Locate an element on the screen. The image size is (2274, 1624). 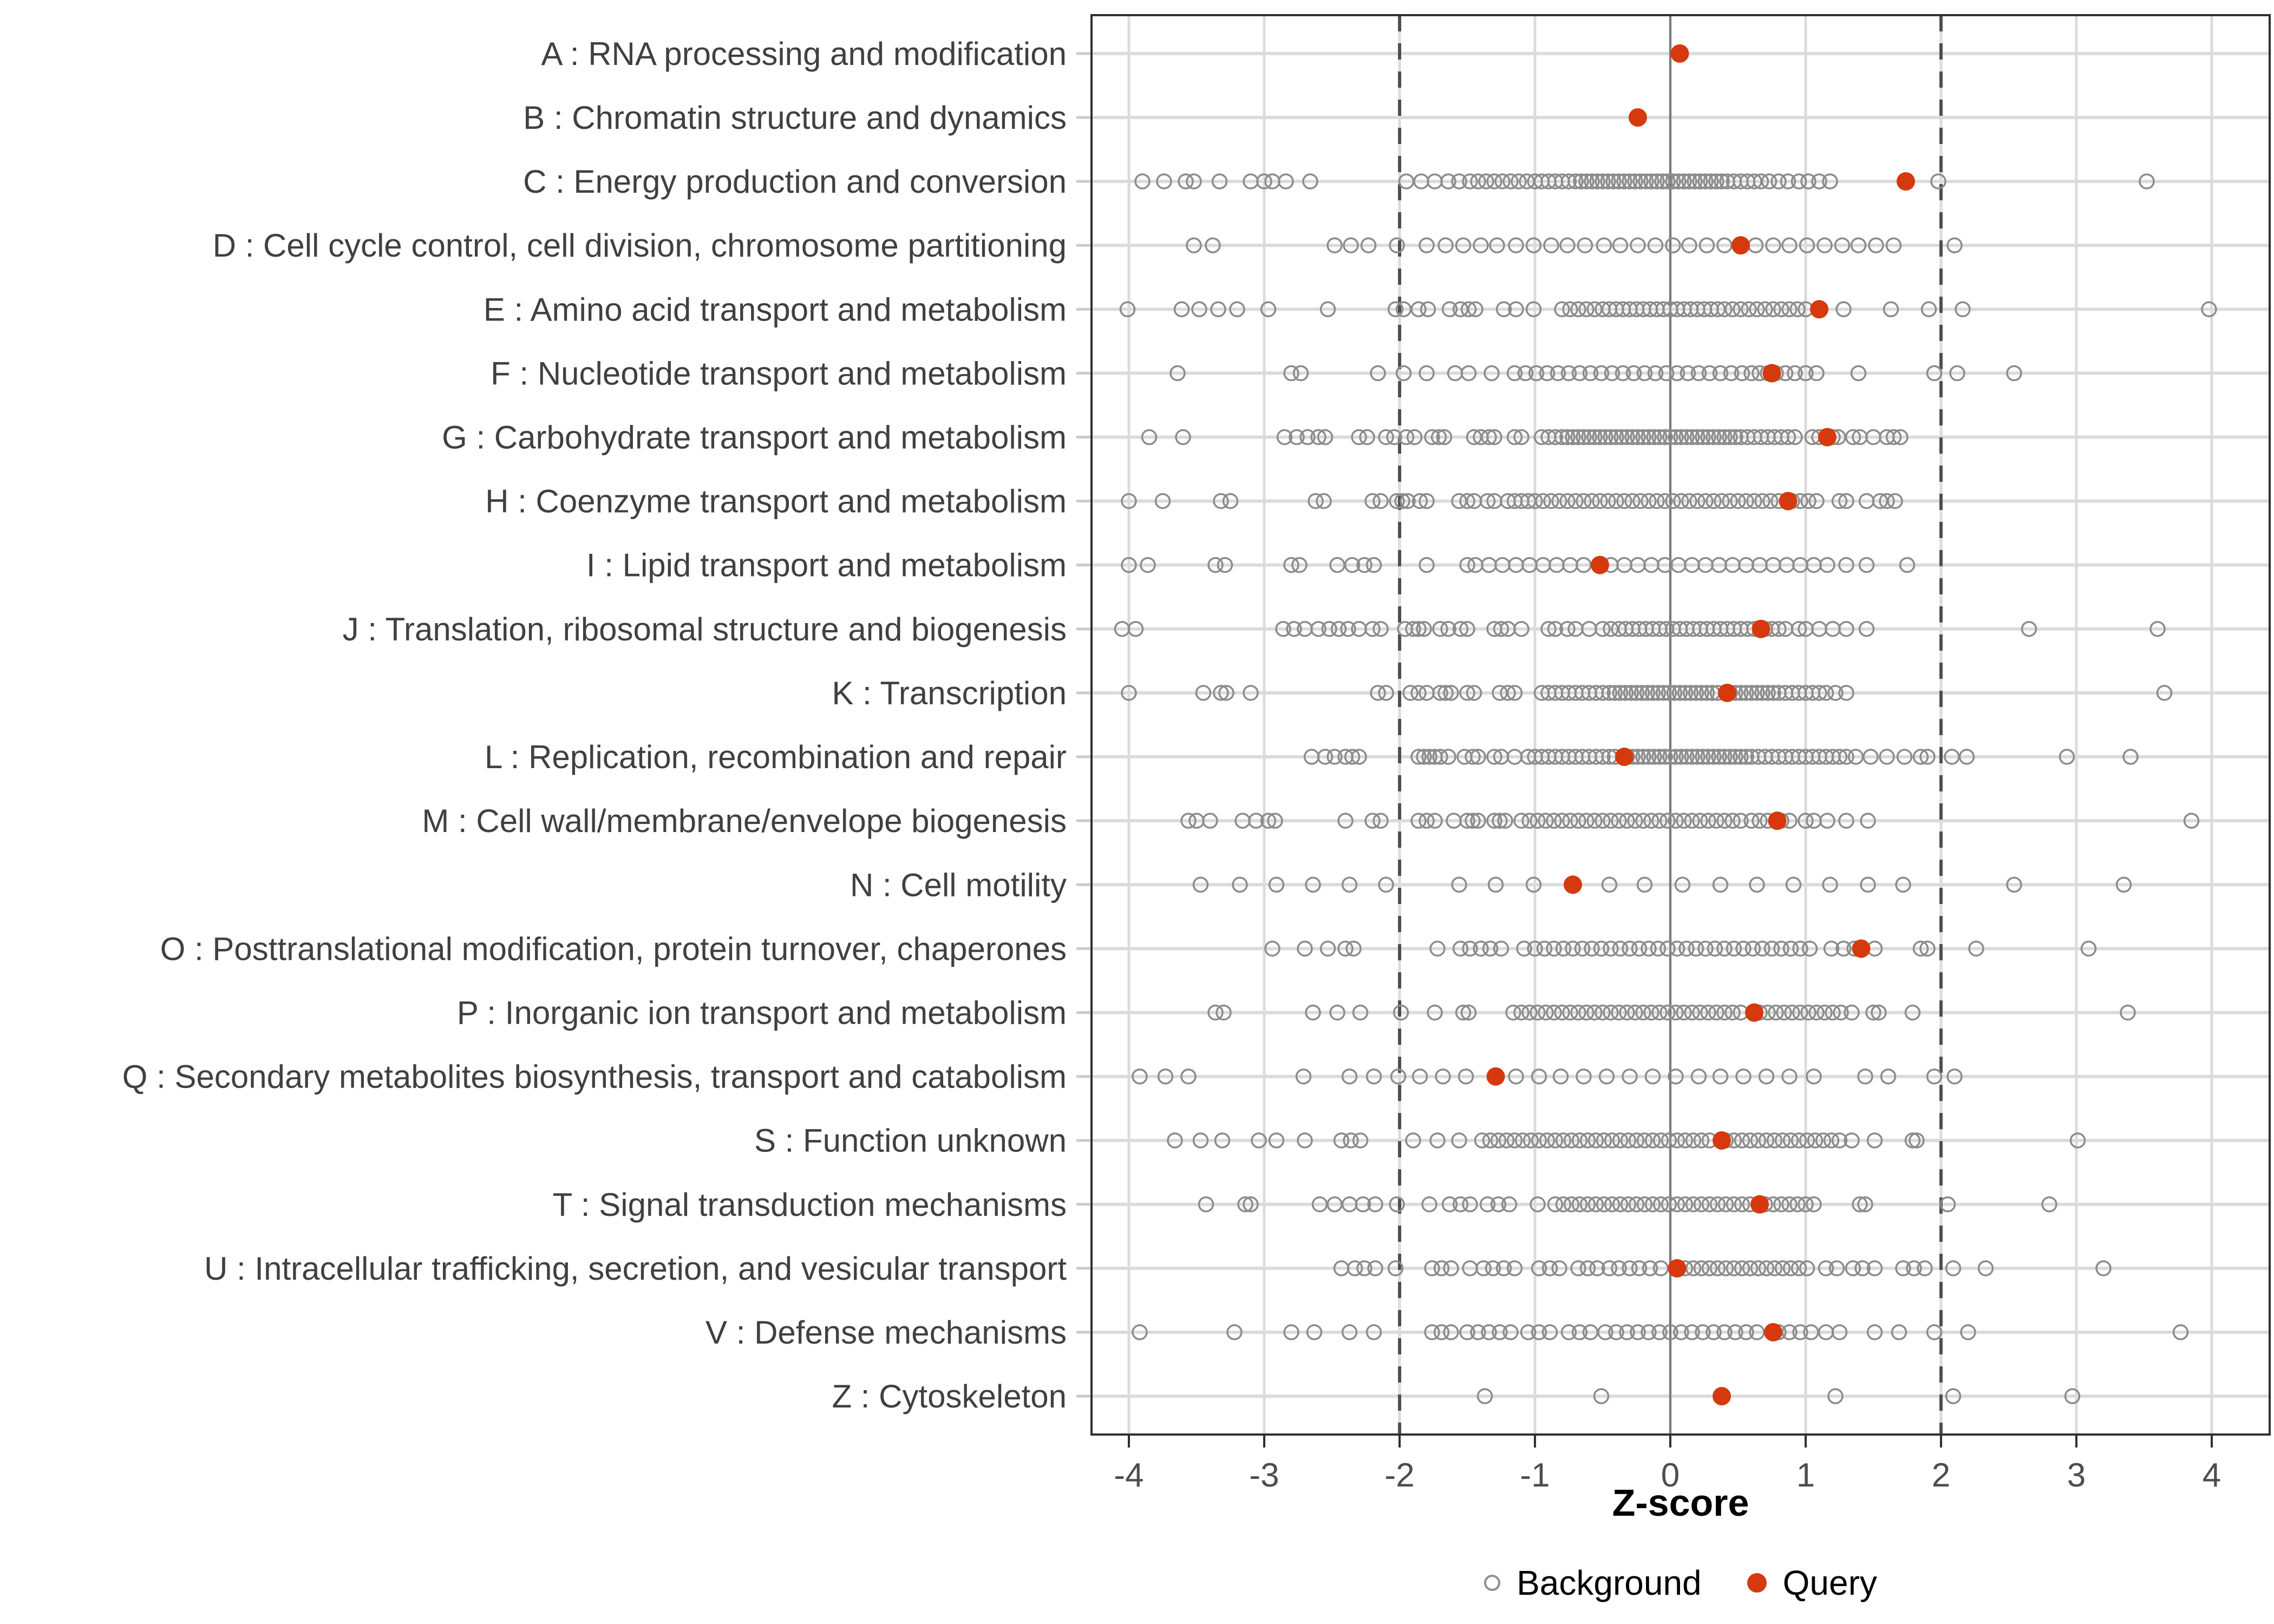
query-point-D is located at coordinates (1741, 246).